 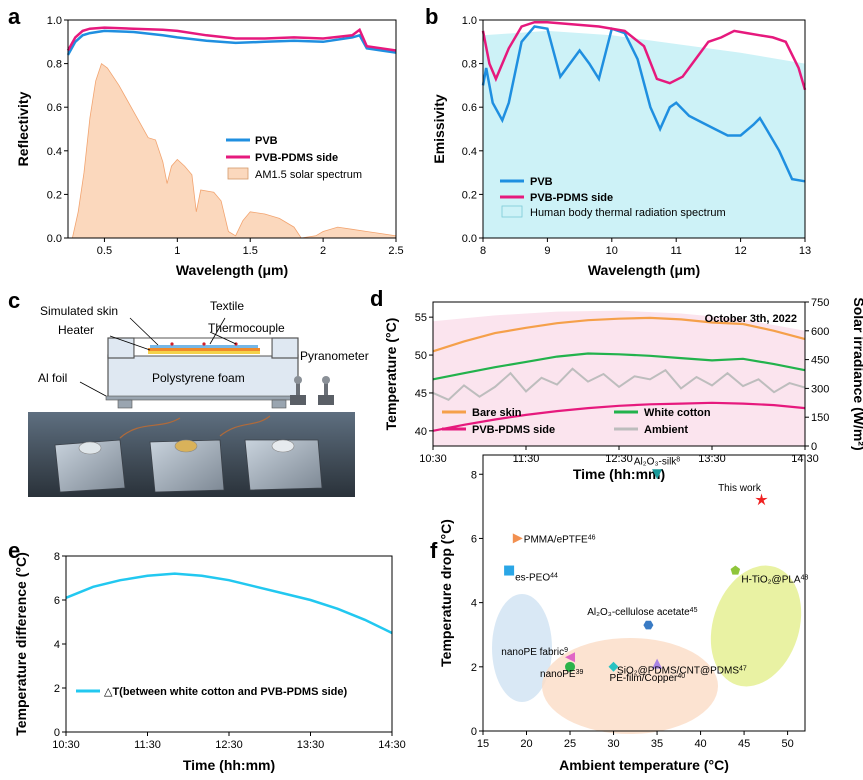 I want to click on scatter-label: es-PEO44, so click(x=536, y=578).